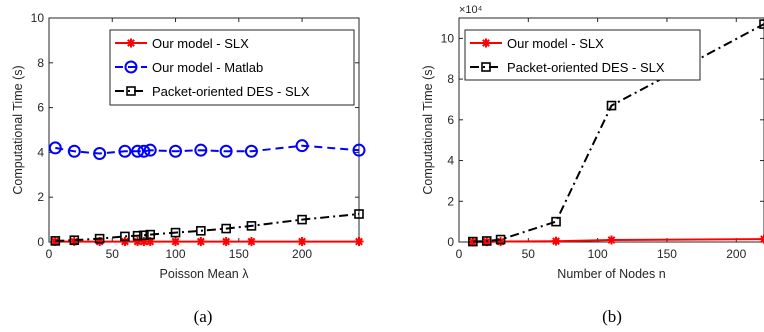 Image resolution: width=764 pixels, height=332 pixels. What do you see at coordinates (471, 10) in the screenshot?
I see `axis-multiplier: ×10⁴` at bounding box center [471, 10].